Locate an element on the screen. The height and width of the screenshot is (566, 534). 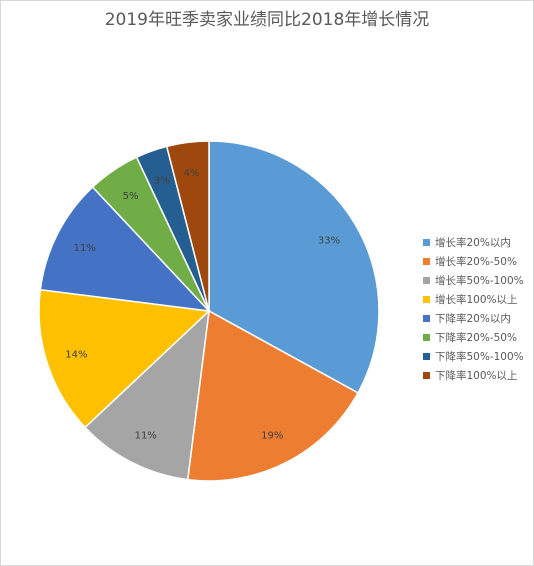
legend-item: 增长率20%以内 is located at coordinates (467, 242).